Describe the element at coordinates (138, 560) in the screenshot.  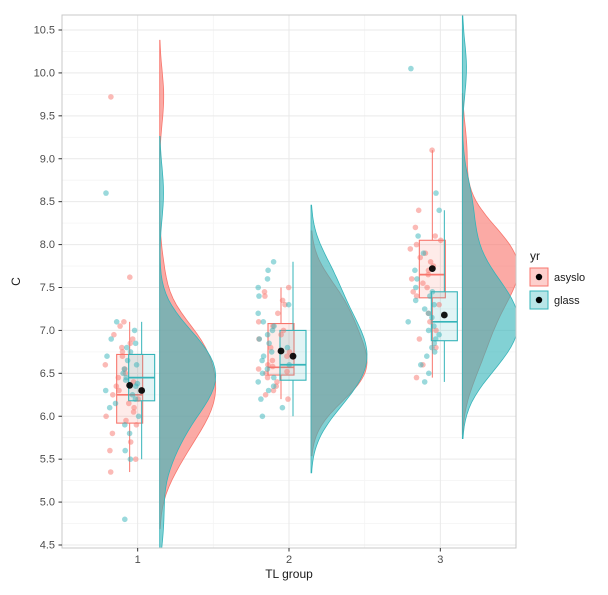
I see `x-tick-label: 1` at that location.